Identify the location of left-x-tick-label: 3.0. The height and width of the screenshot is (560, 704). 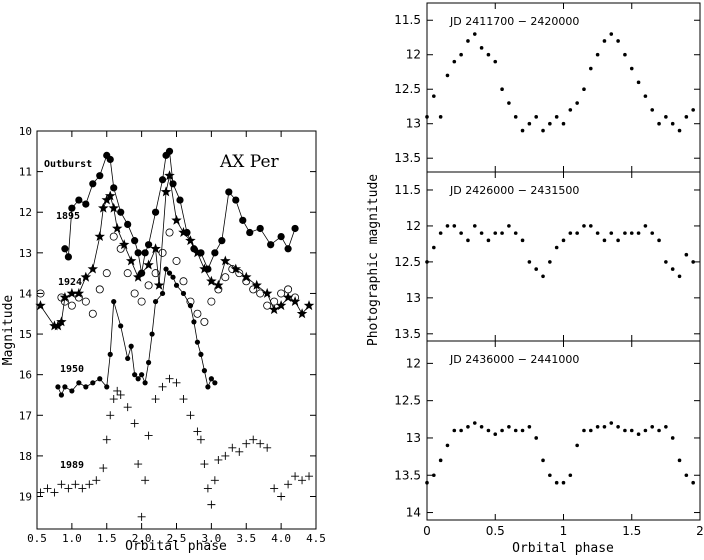
(211, 538).